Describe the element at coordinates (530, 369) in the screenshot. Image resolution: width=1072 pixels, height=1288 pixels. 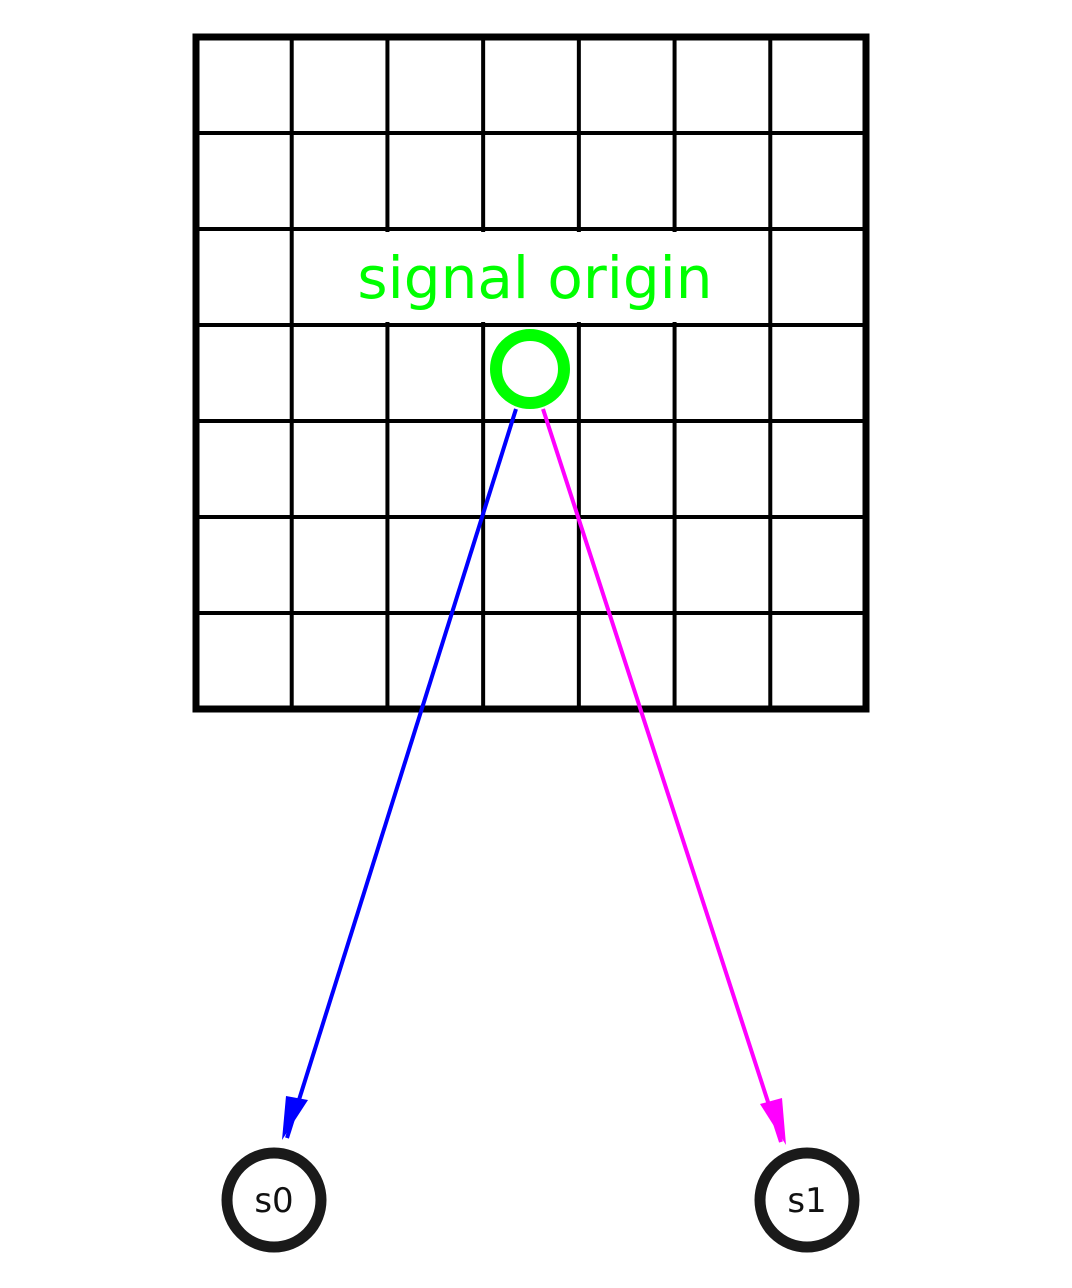
I see `origin-marker` at that location.